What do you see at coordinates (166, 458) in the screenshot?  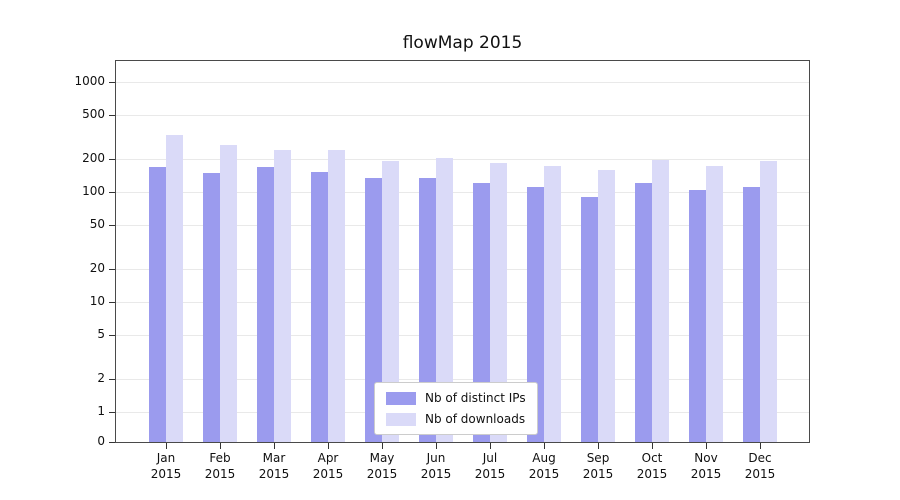 I see `x-tick-month: Jan` at bounding box center [166, 458].